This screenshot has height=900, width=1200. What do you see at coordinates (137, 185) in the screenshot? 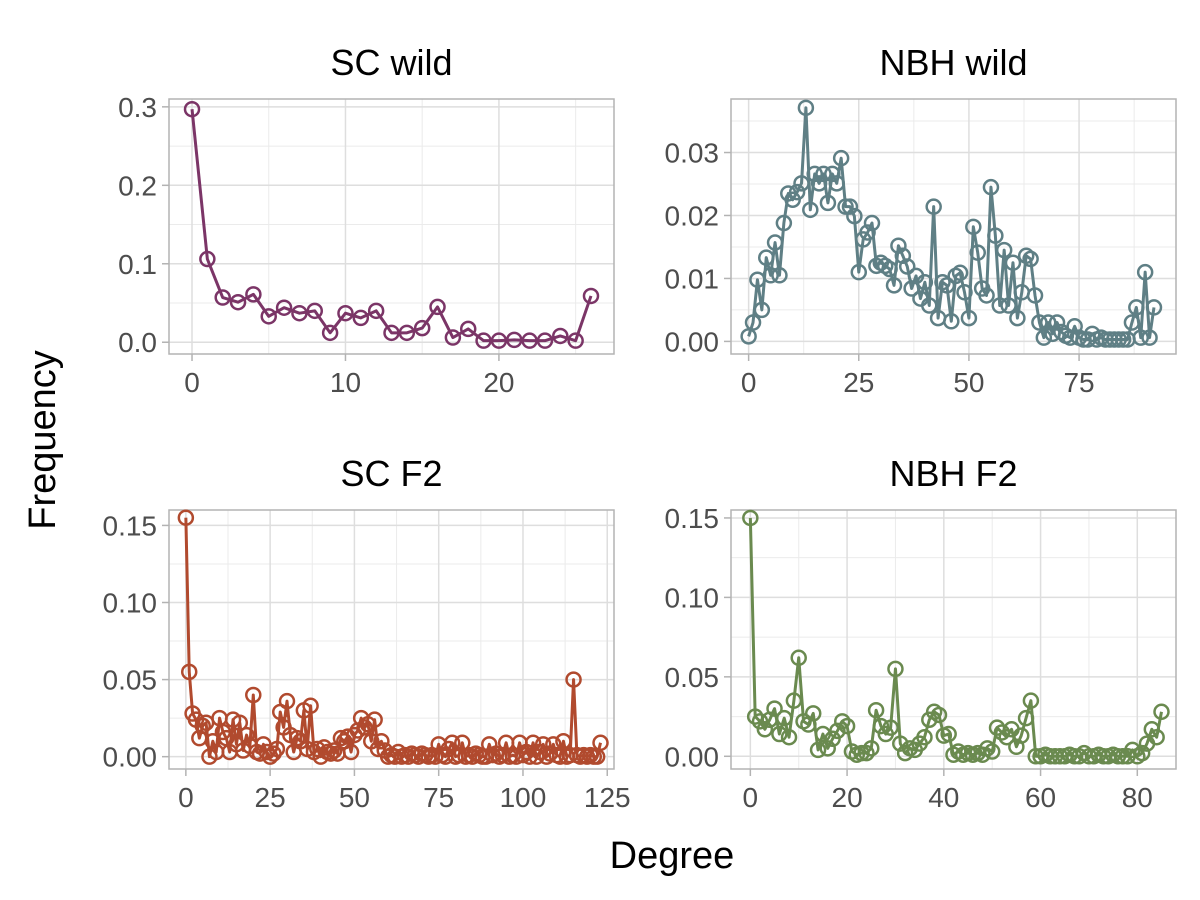
I see `y-tick-label: 0.2` at bounding box center [137, 185].